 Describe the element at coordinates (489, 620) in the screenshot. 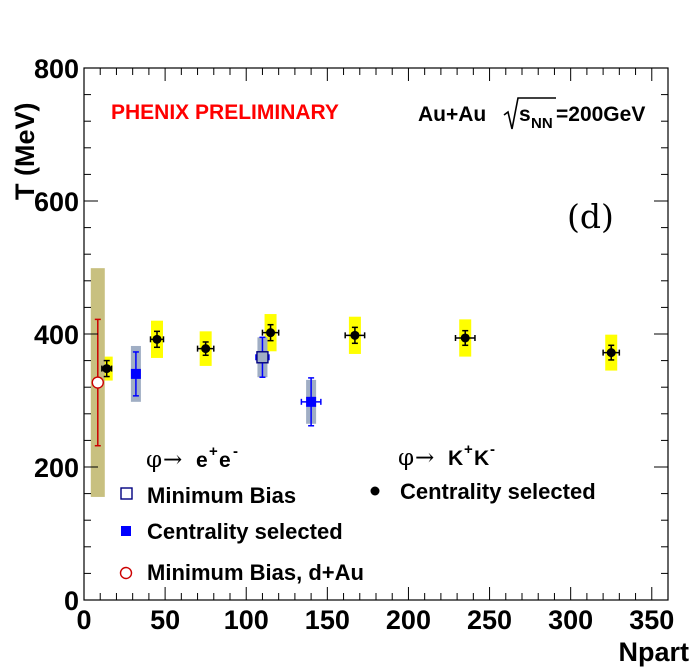

I see `x-tick-label: 250` at that location.